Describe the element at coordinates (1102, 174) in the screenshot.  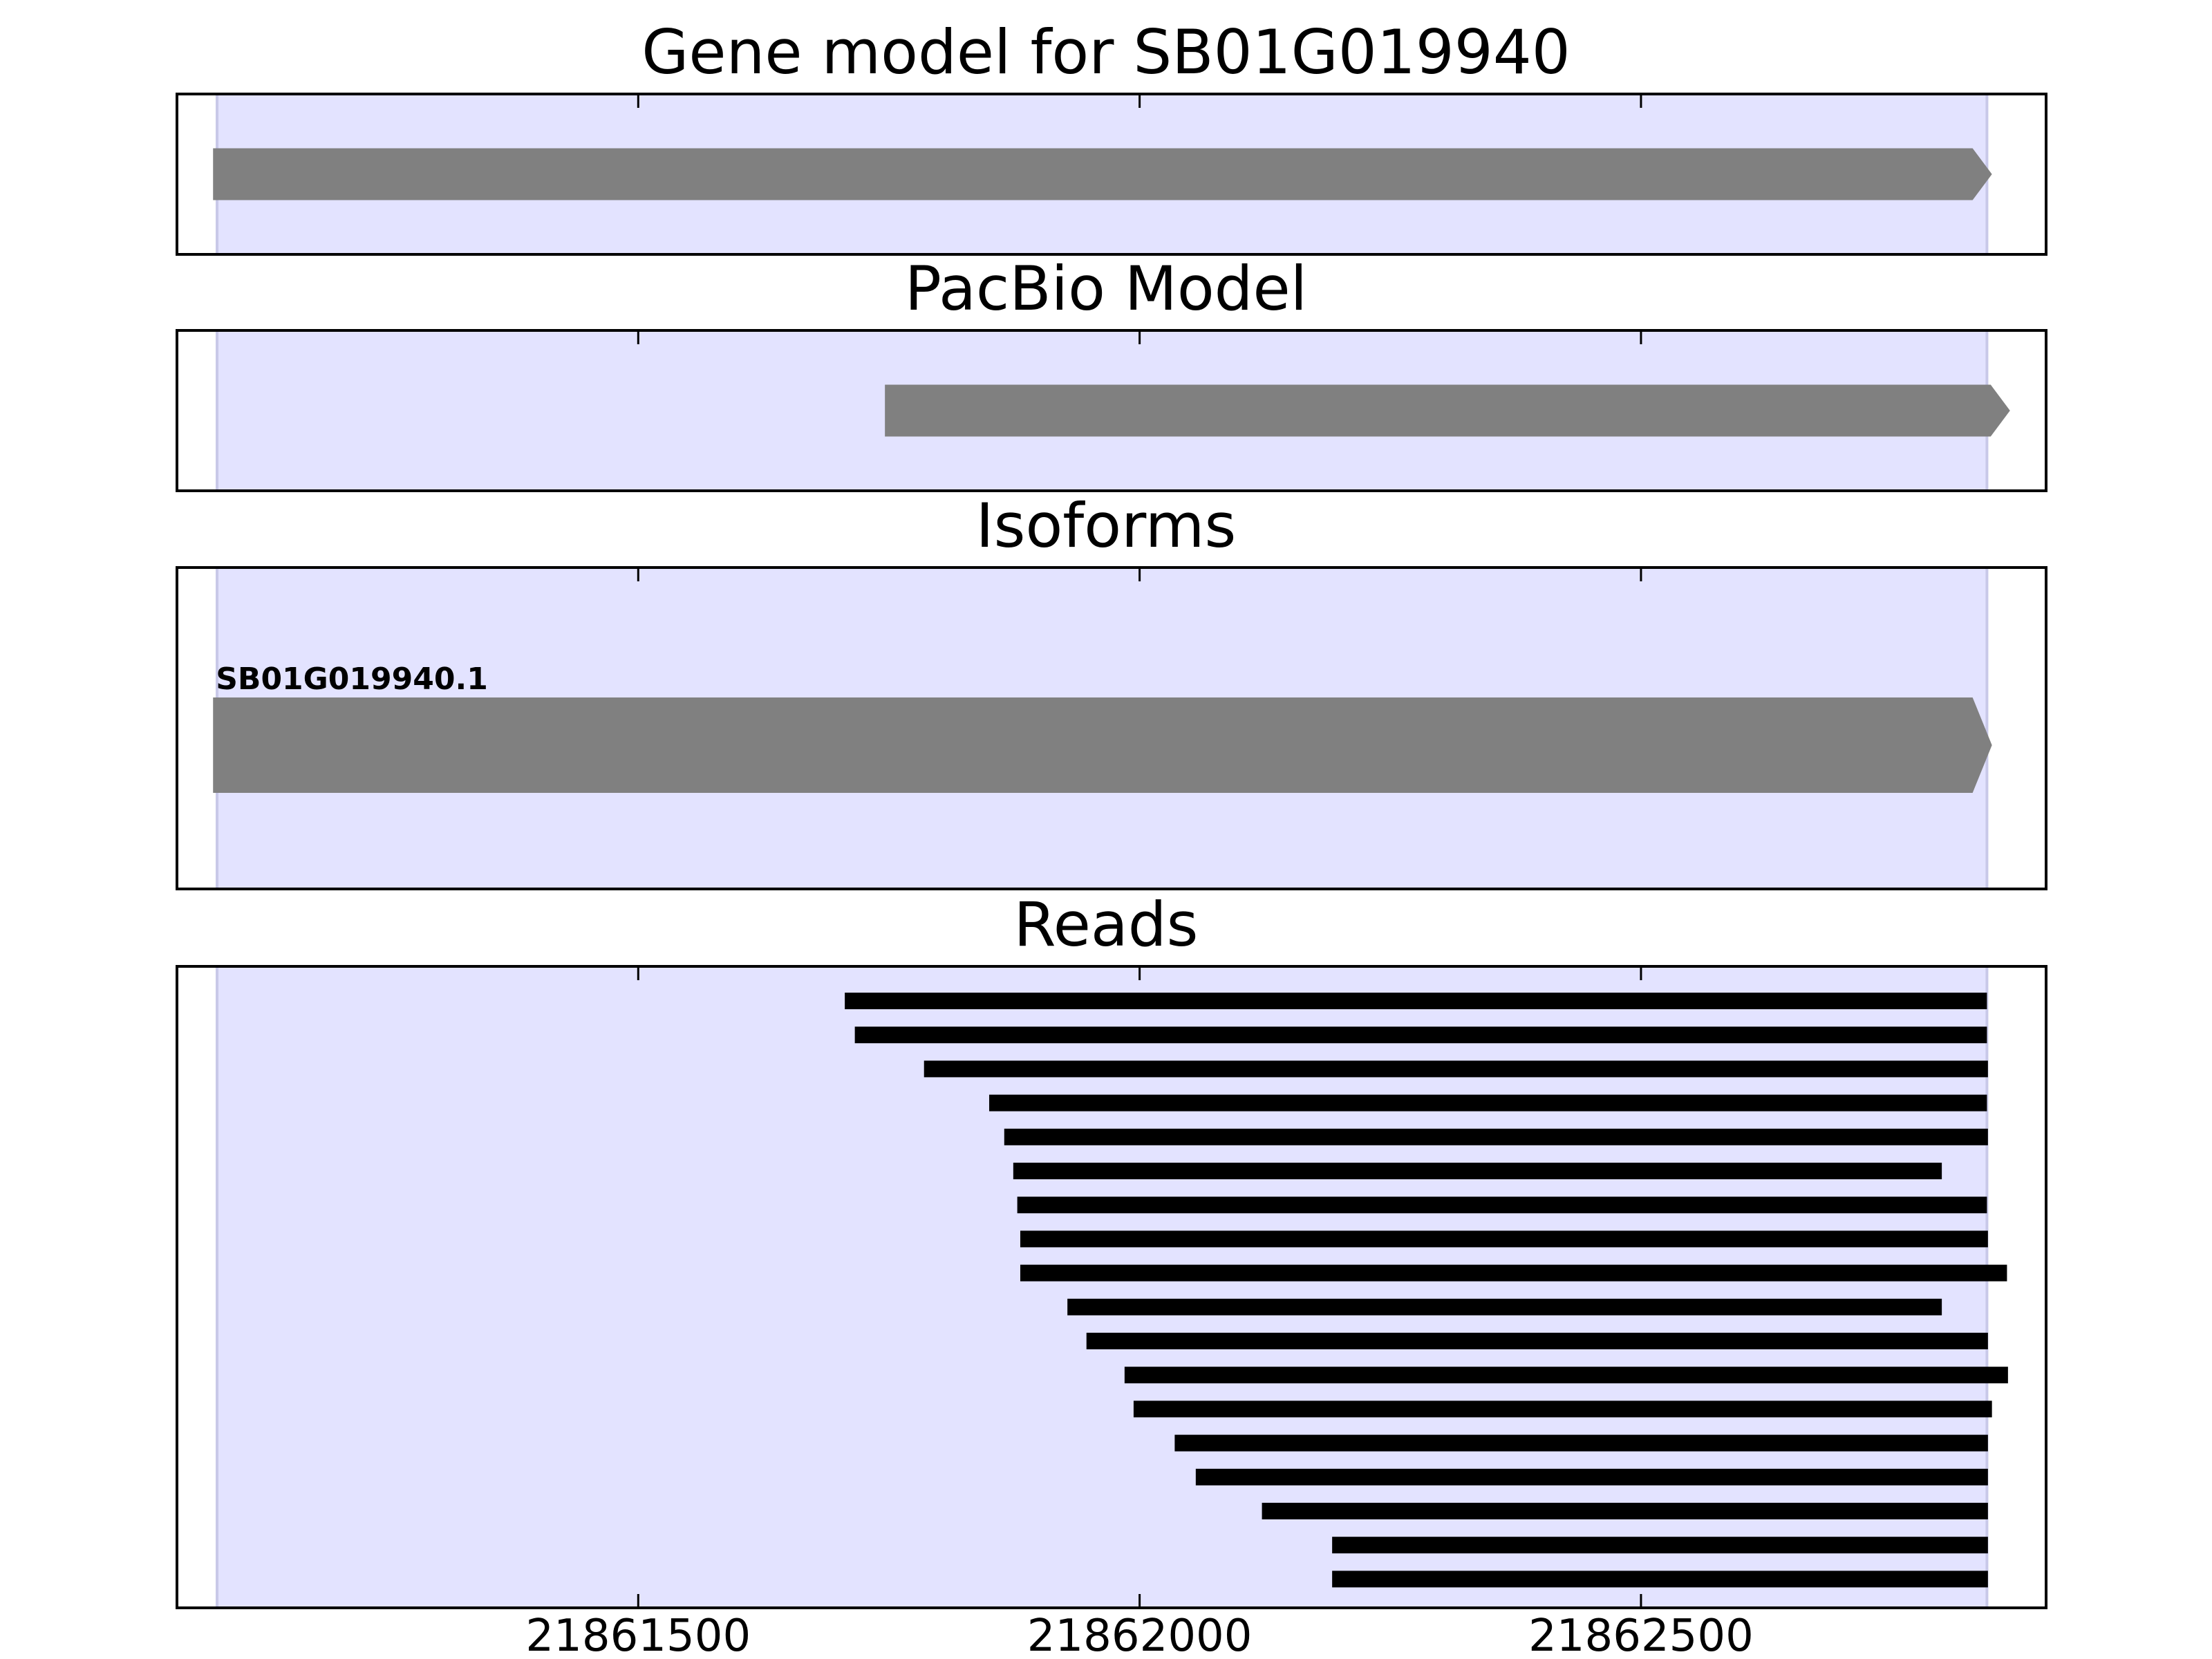
I see `gene-model-feature` at that location.